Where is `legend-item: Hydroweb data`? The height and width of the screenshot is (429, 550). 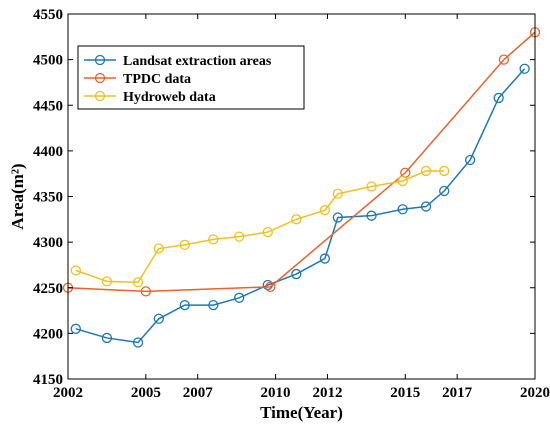
legend-item: Hydroweb data is located at coordinates (150, 97).